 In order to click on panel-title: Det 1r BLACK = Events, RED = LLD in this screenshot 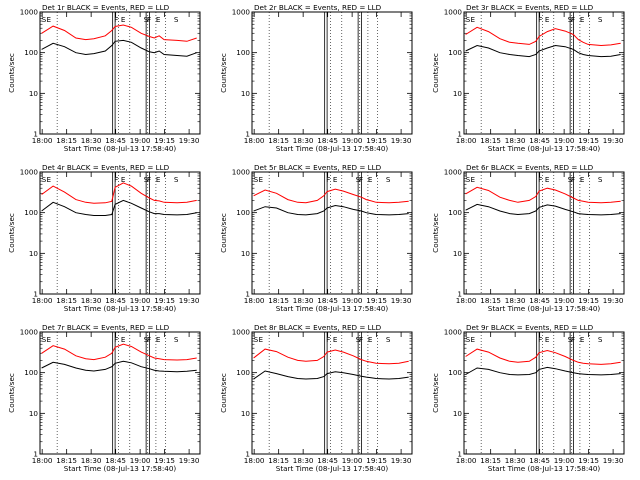, I will do `click(106, 7)`.